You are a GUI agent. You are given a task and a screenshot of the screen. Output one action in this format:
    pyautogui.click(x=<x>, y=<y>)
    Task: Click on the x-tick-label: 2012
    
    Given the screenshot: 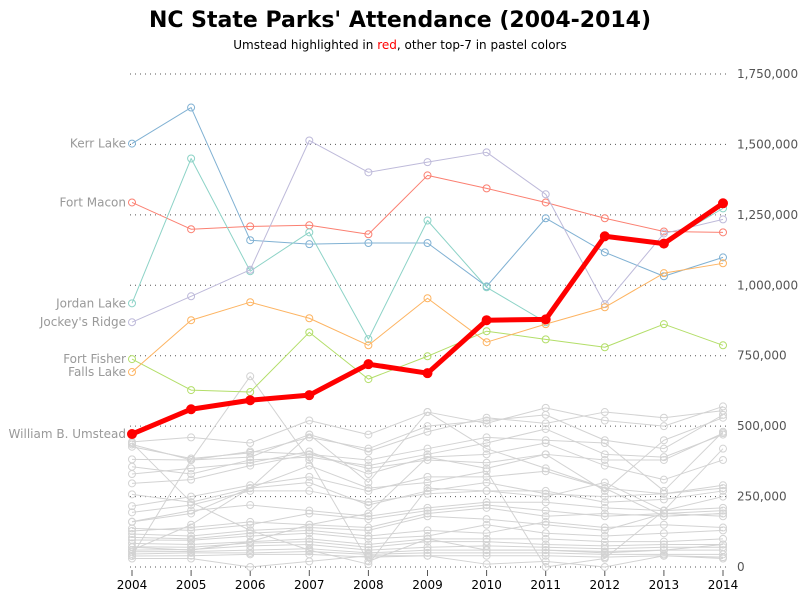 What is the action you would take?
    pyautogui.click(x=605, y=585)
    